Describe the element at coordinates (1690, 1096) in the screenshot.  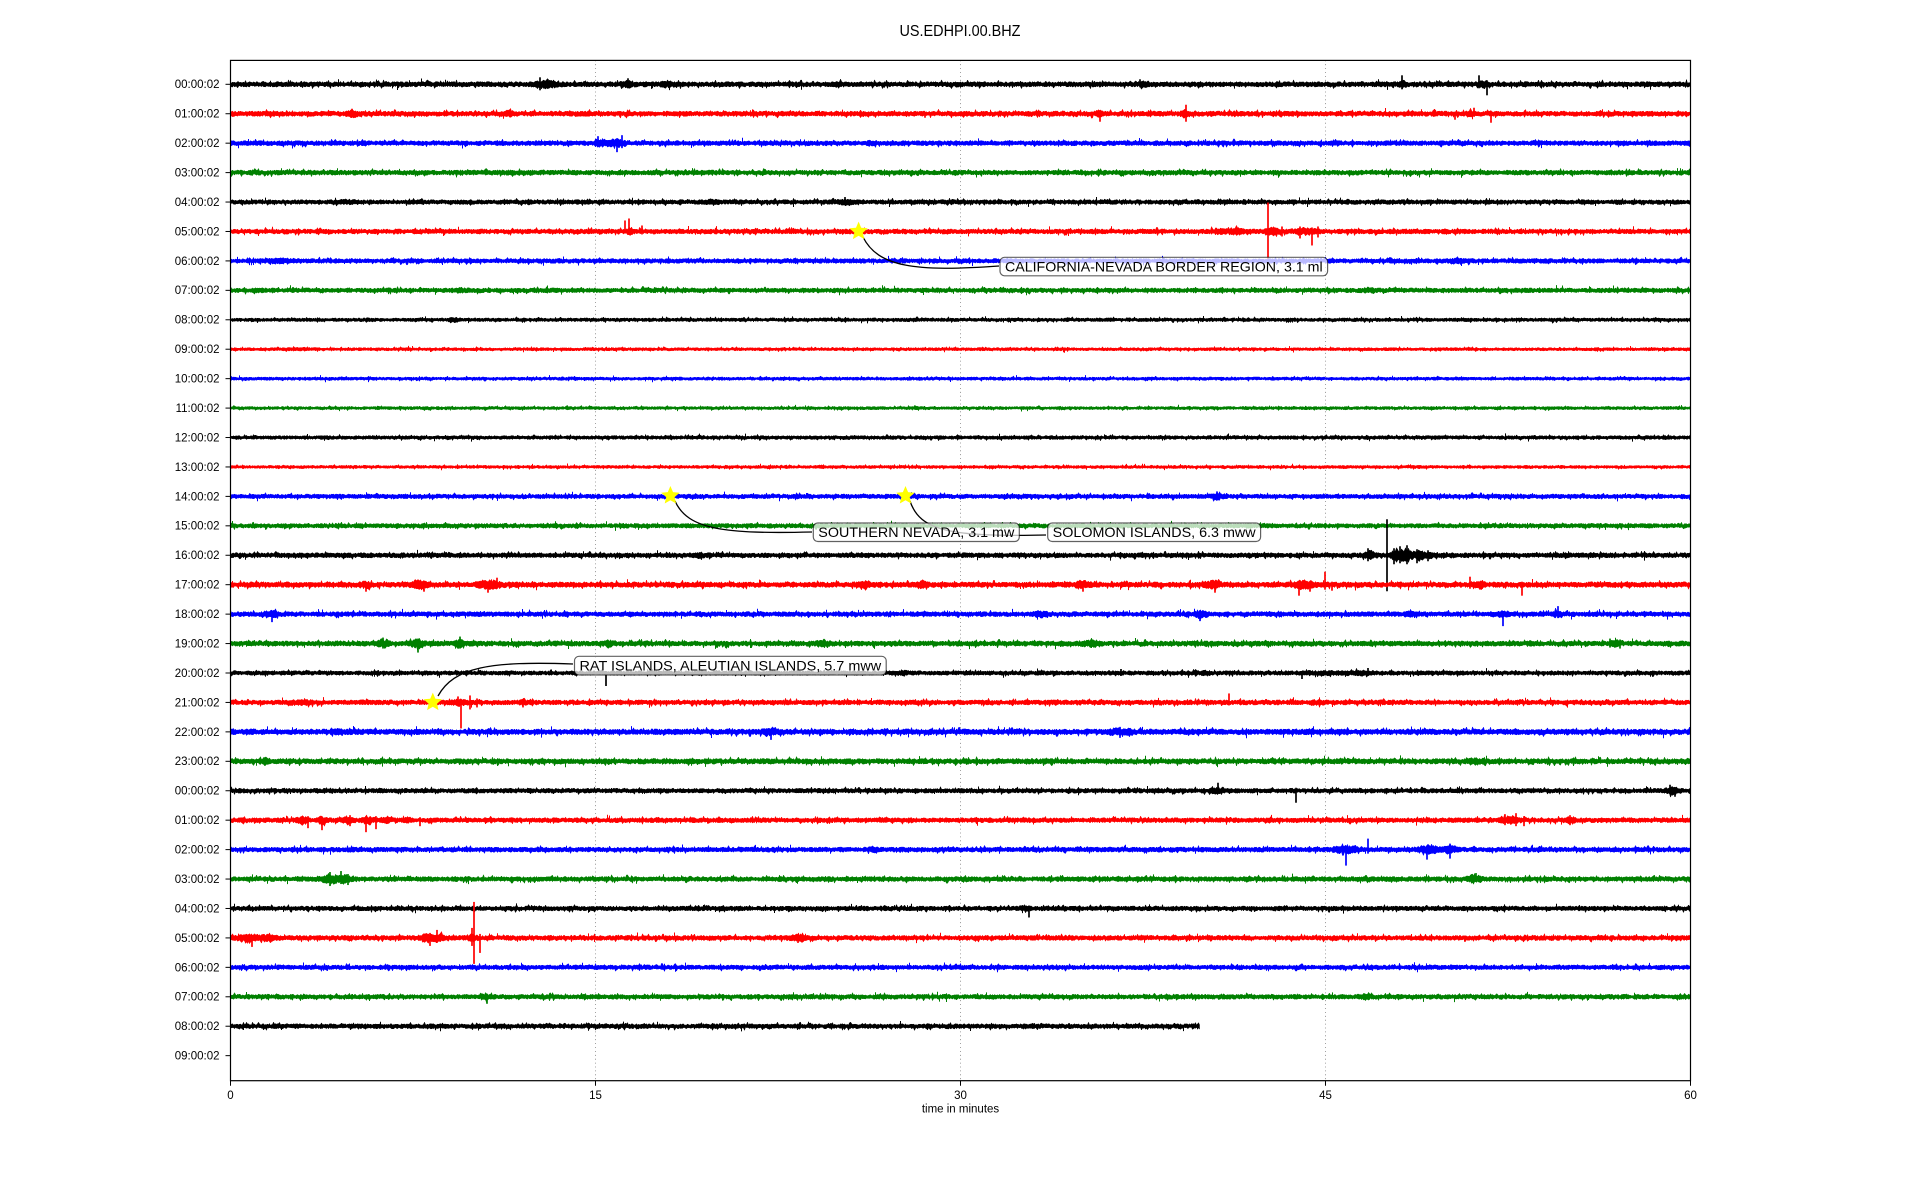
I see `svg-text: 60` at that location.